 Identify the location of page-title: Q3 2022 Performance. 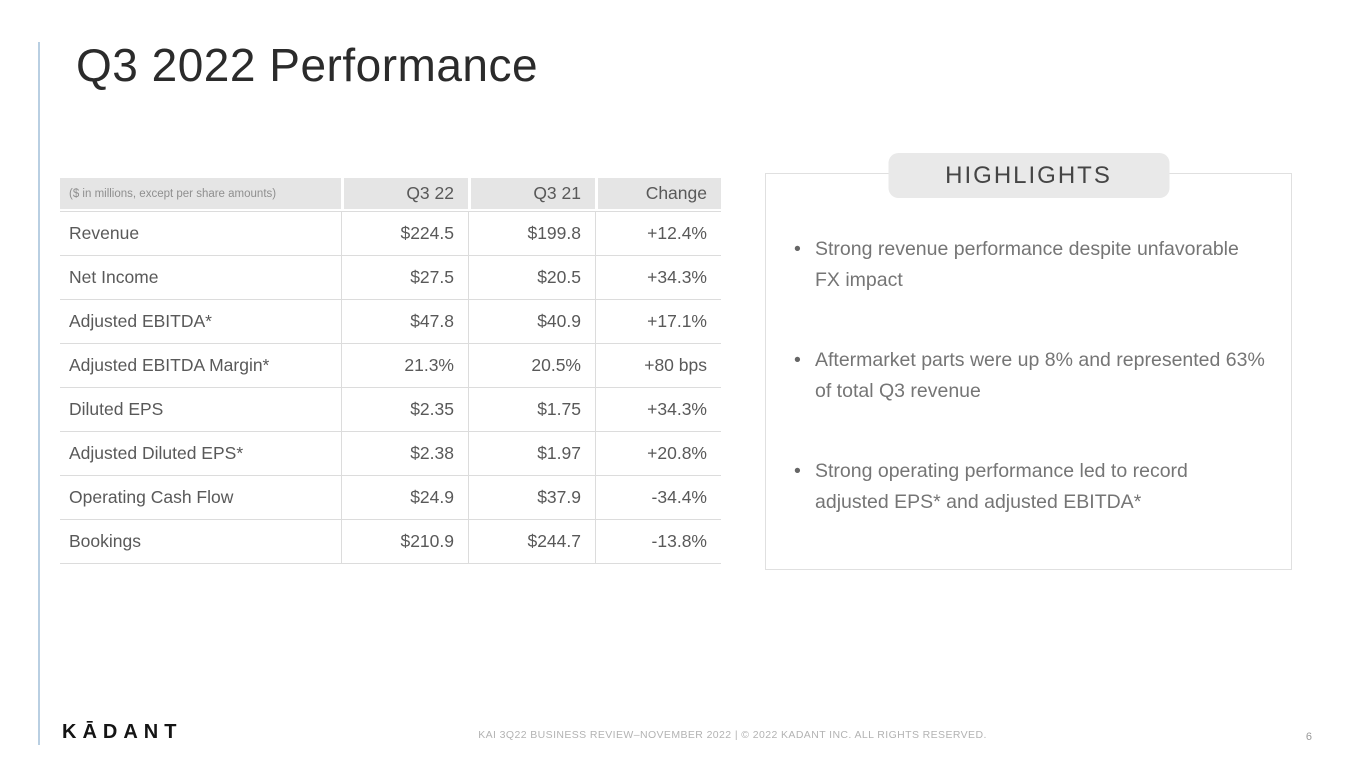
(307, 65).